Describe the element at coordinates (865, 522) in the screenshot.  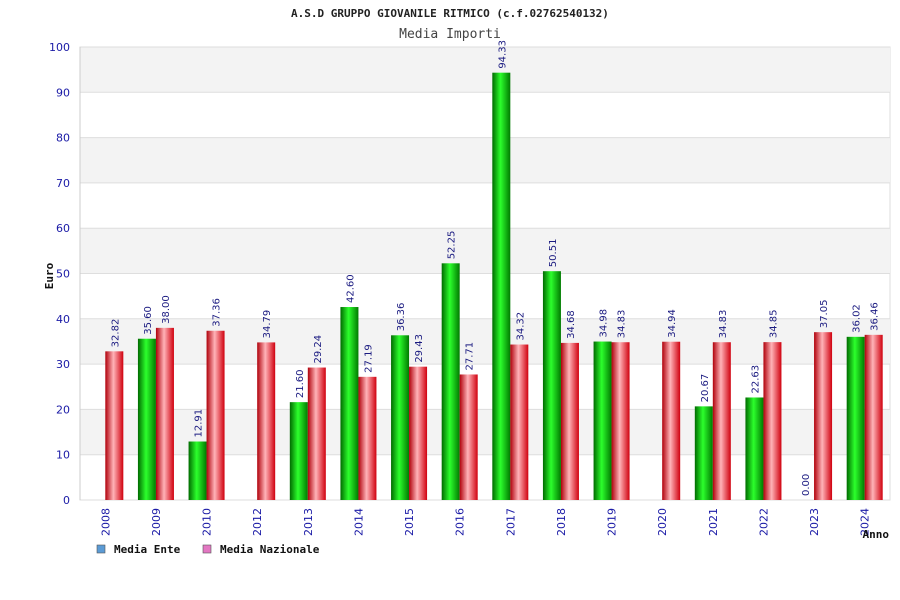
I see `x-tick-label: 2024` at that location.